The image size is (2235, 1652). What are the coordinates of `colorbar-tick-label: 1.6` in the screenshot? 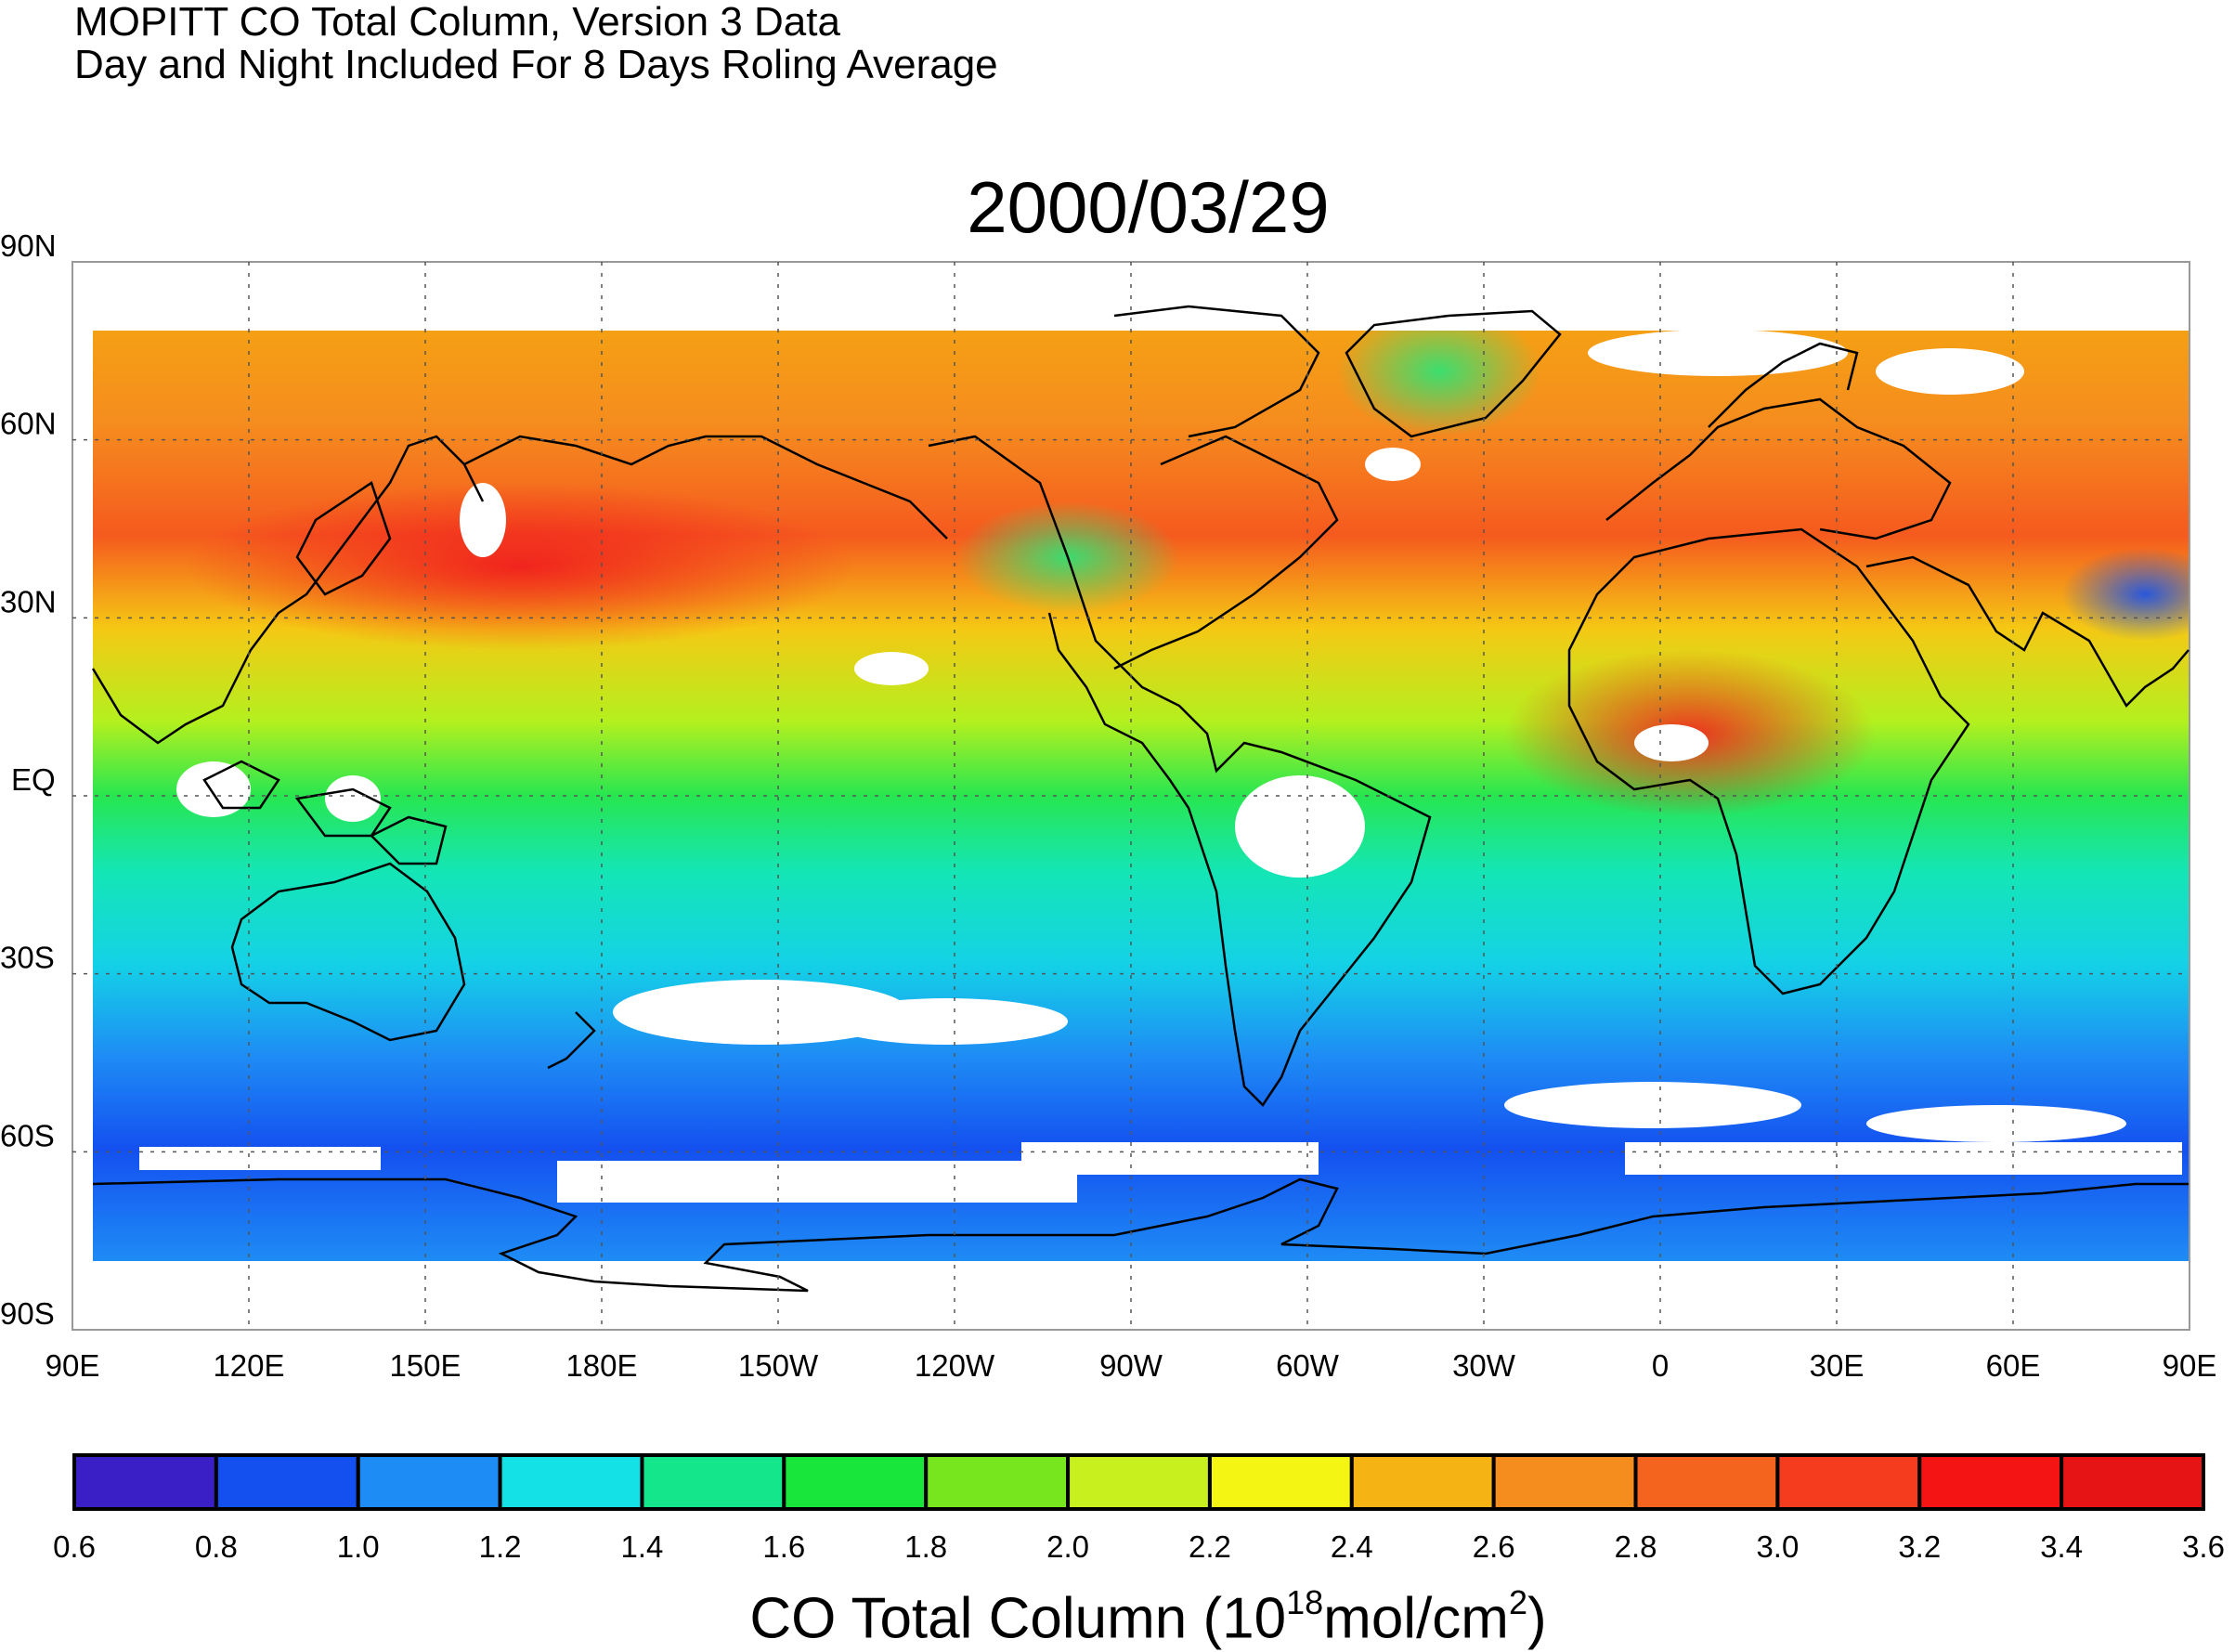 It's located at (783, 1546).